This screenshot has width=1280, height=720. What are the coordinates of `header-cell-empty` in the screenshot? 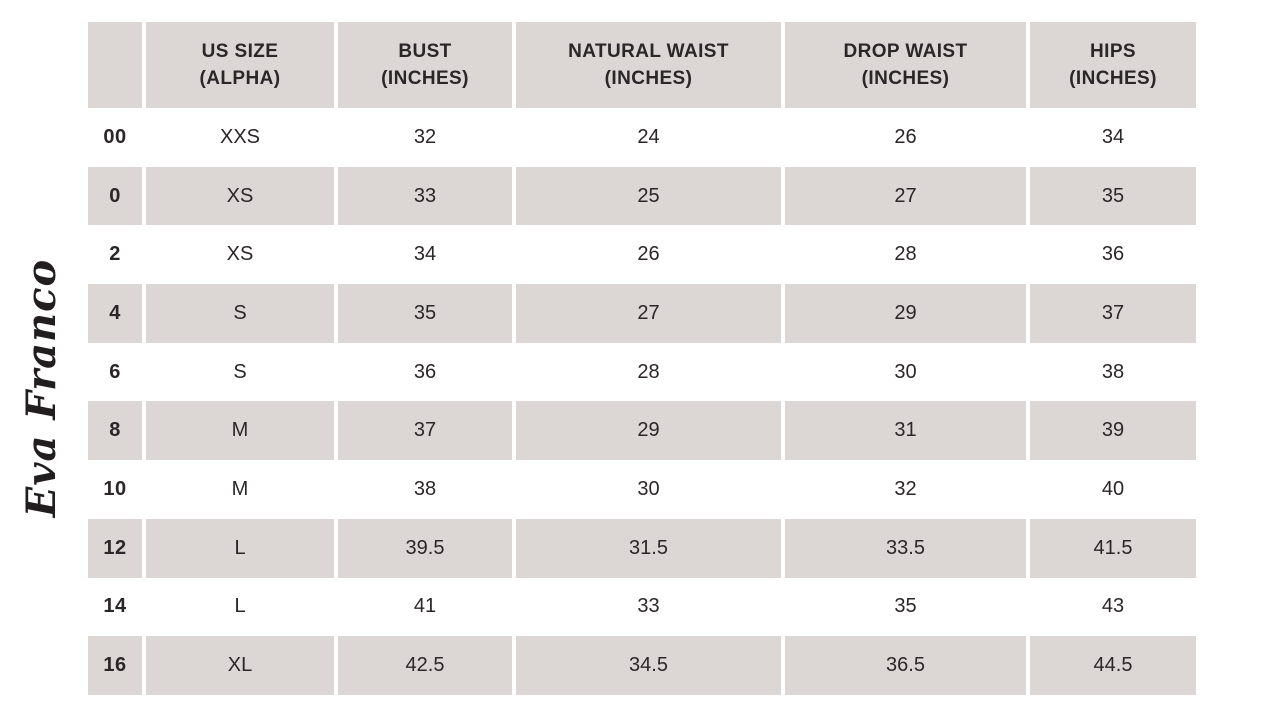 It's located at (115, 65).